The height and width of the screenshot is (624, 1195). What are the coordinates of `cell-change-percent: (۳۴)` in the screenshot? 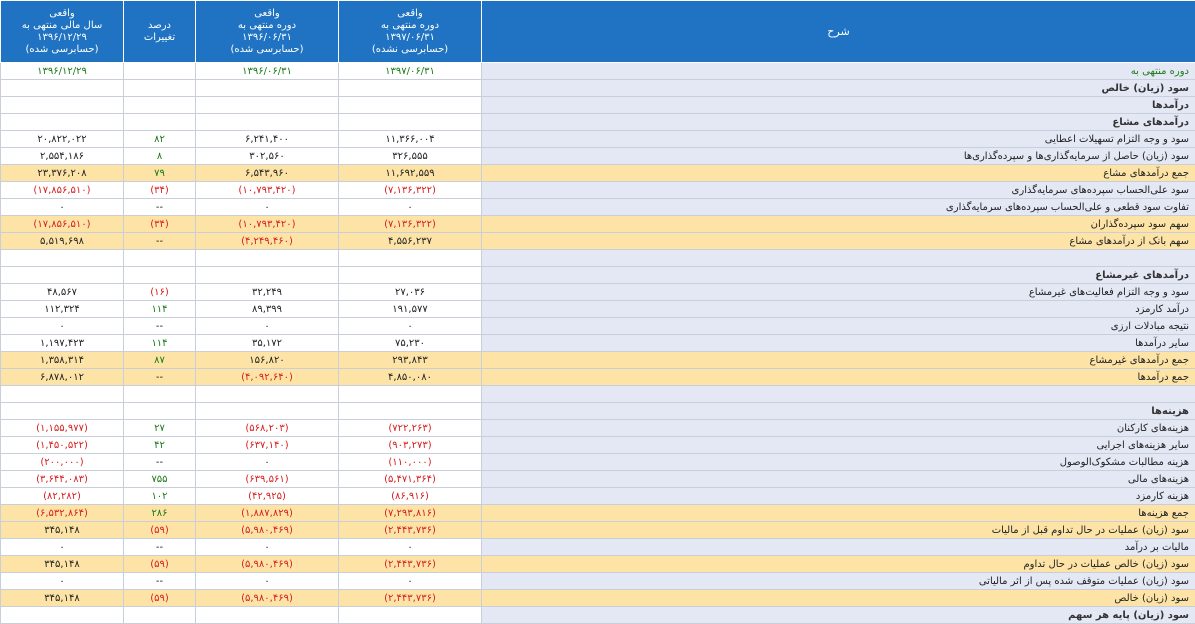 It's located at (160, 190).